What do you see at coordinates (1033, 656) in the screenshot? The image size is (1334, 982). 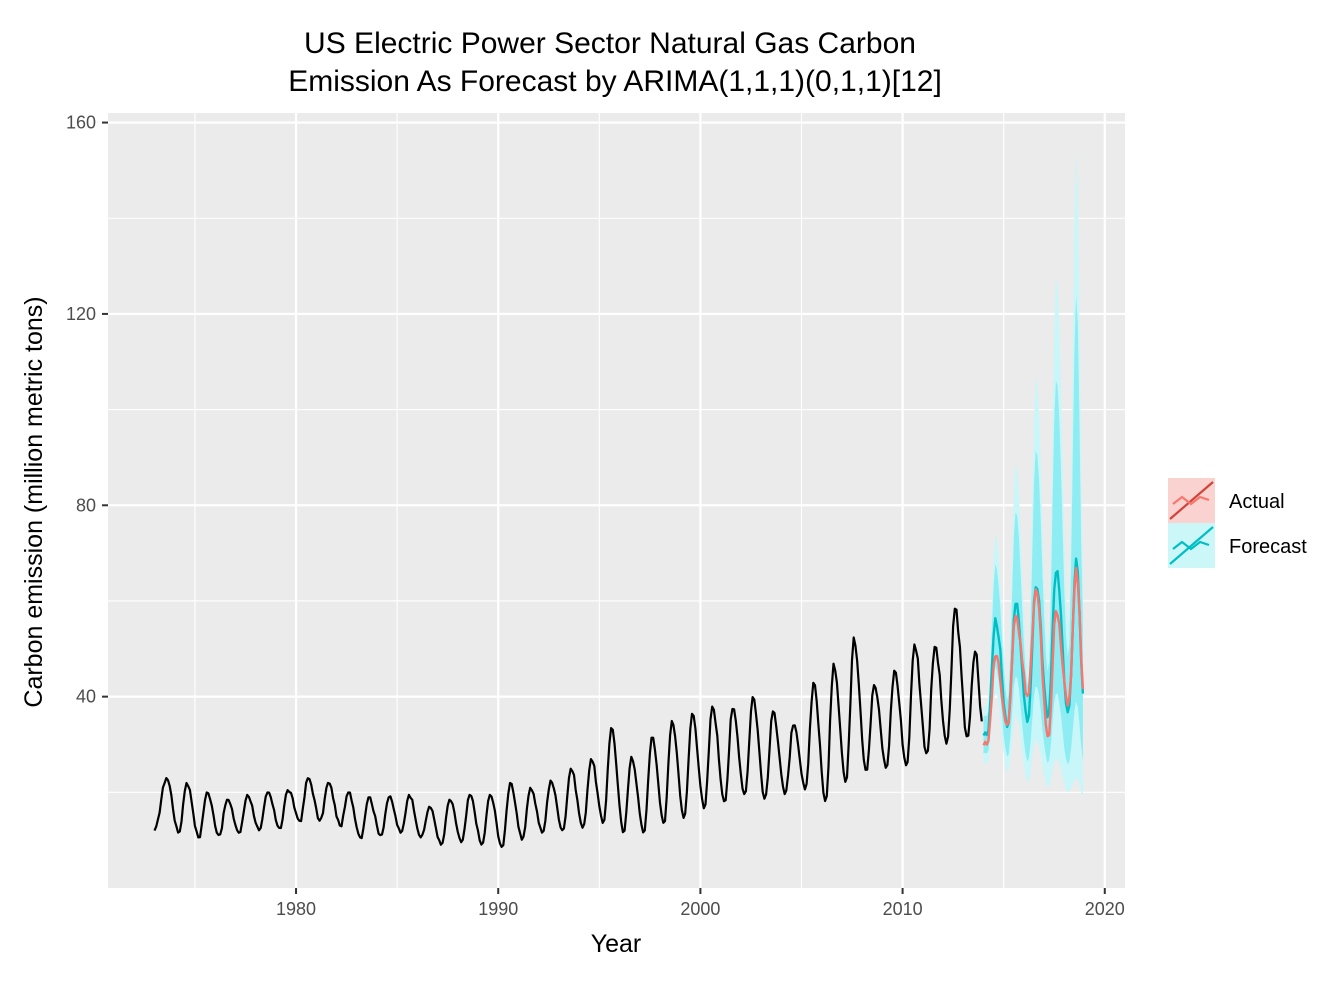 I see `series-actual-line` at bounding box center [1033, 656].